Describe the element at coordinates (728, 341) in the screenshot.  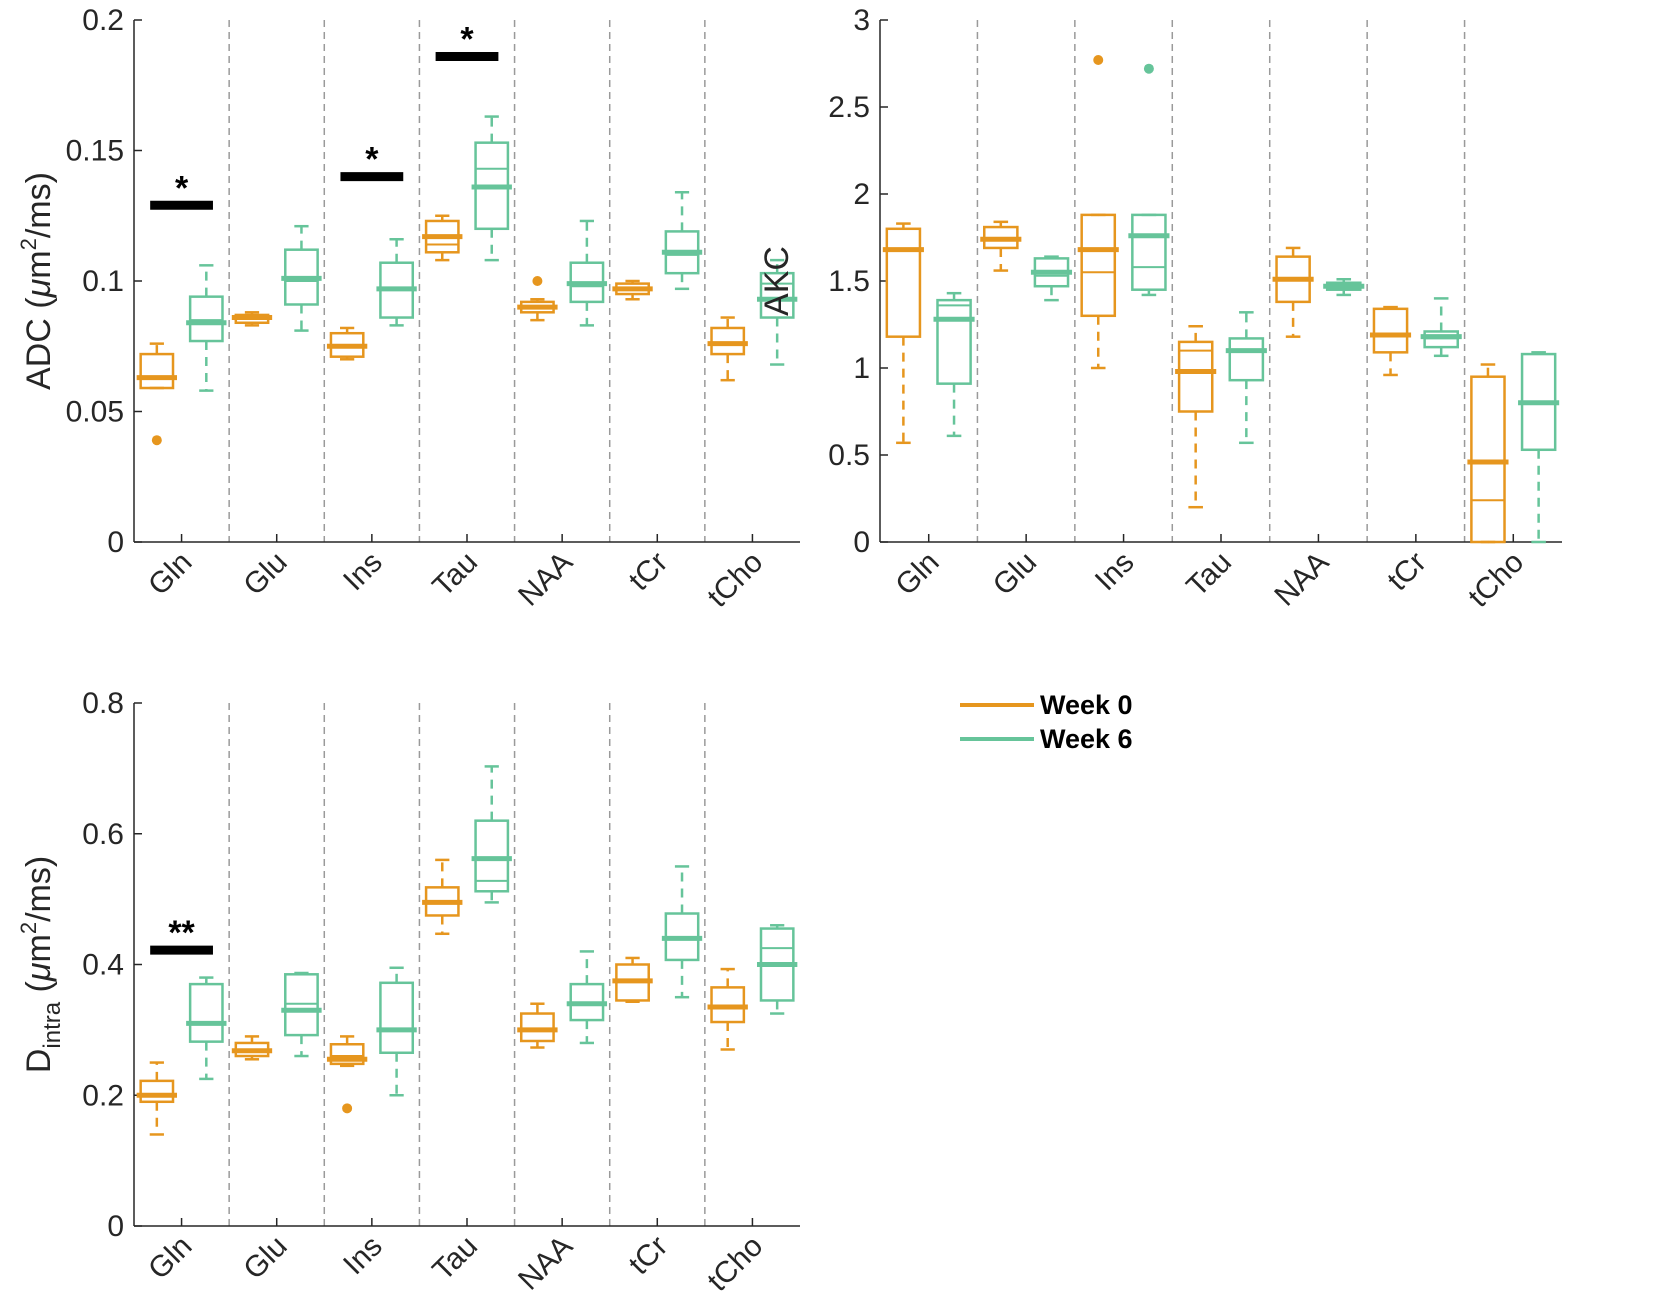
I see `adc-week0-tcho-box` at that location.